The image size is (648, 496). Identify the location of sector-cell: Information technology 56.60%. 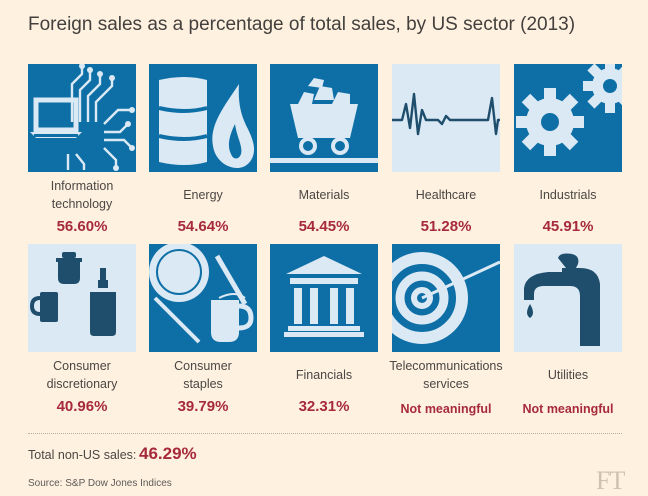
(82, 149).